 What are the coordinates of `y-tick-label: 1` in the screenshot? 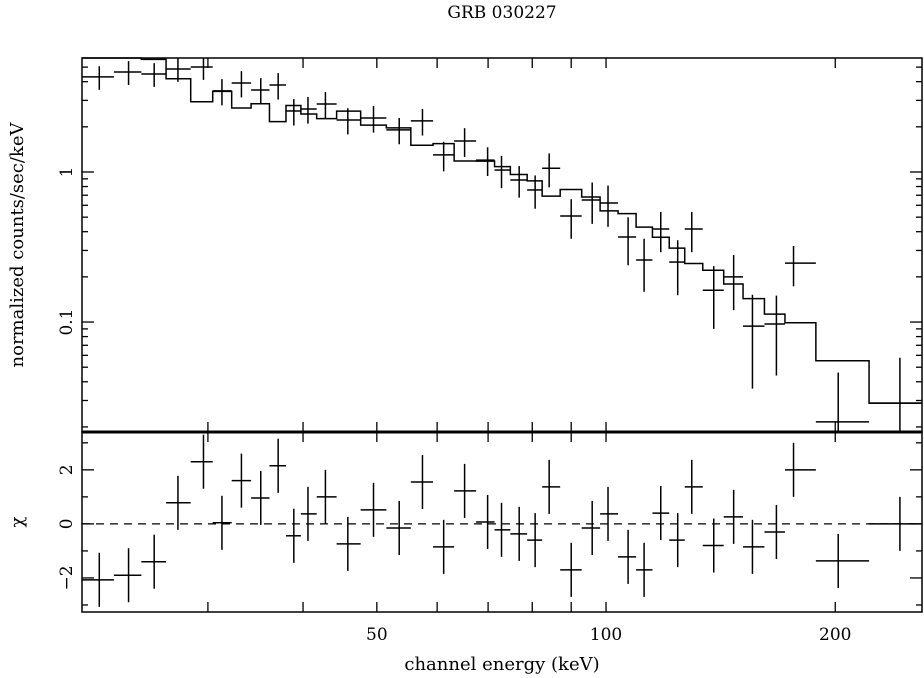 It's located at (67, 172).